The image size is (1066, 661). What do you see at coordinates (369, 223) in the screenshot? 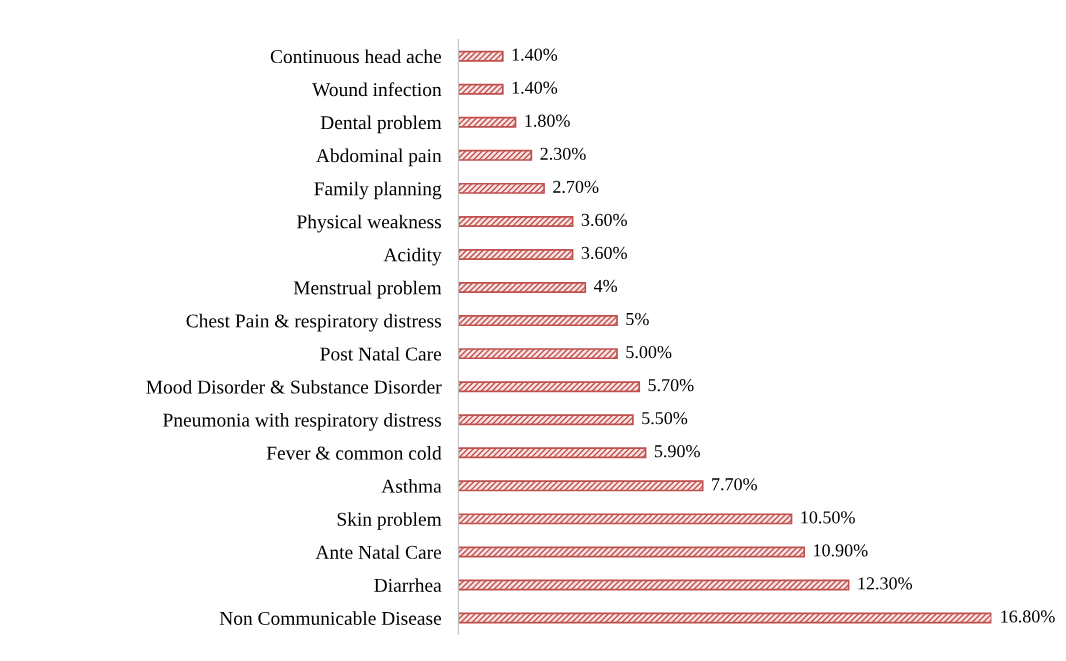
I see `y-tick-label: Physical weakness` at bounding box center [369, 223].